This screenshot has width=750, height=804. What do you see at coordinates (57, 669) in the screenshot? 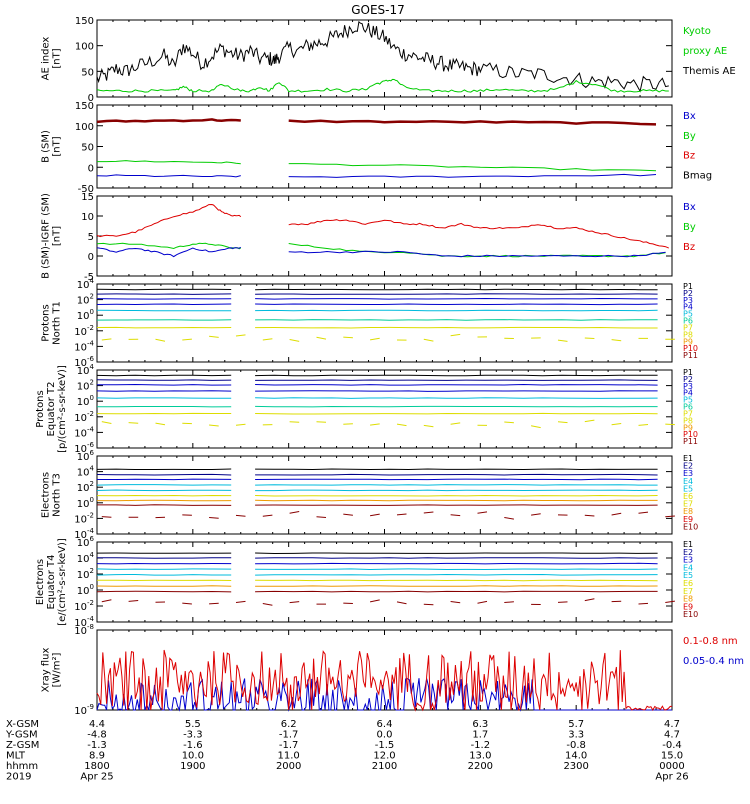
I see `y-axis-label: [W/m²]` at bounding box center [57, 669].